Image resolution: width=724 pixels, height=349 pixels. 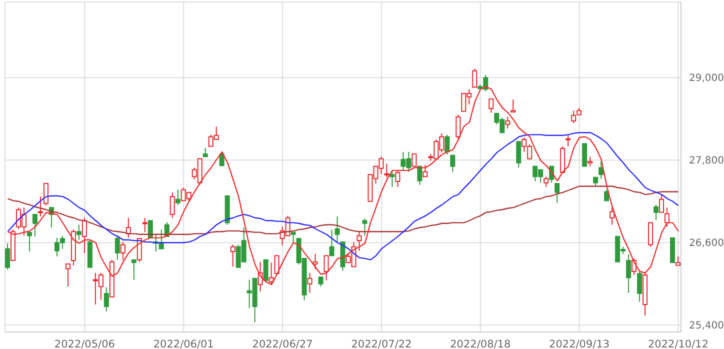 I want to click on y-tick-label: 25,400, so click(x=706, y=326).